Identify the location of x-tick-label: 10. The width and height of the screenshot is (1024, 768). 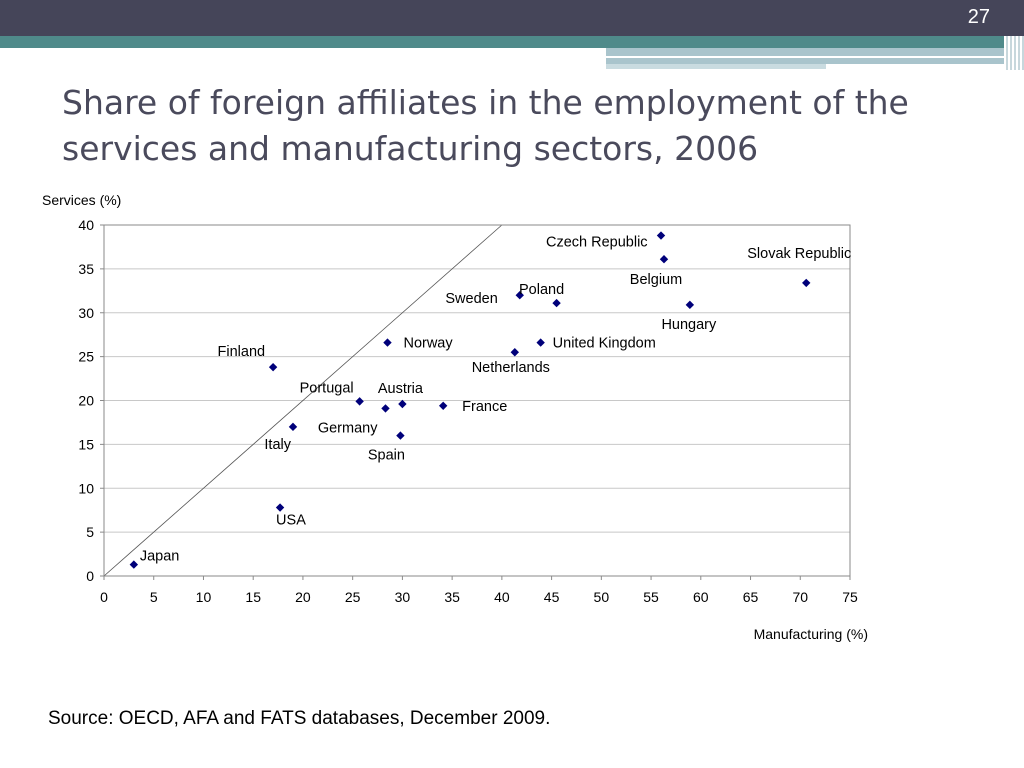
(204, 597).